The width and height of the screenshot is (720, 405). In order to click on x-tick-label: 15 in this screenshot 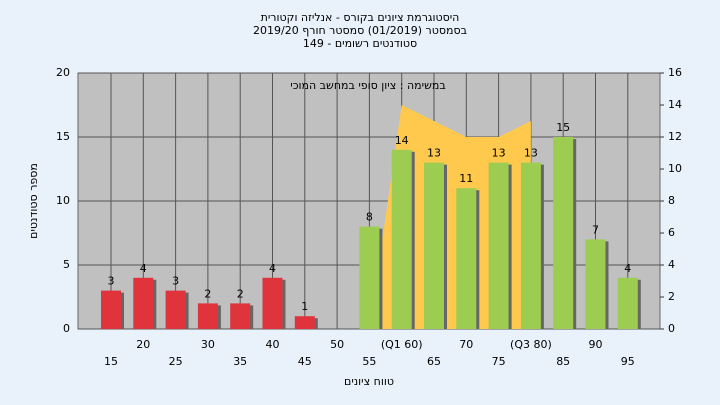, I will do `click(111, 361)`.